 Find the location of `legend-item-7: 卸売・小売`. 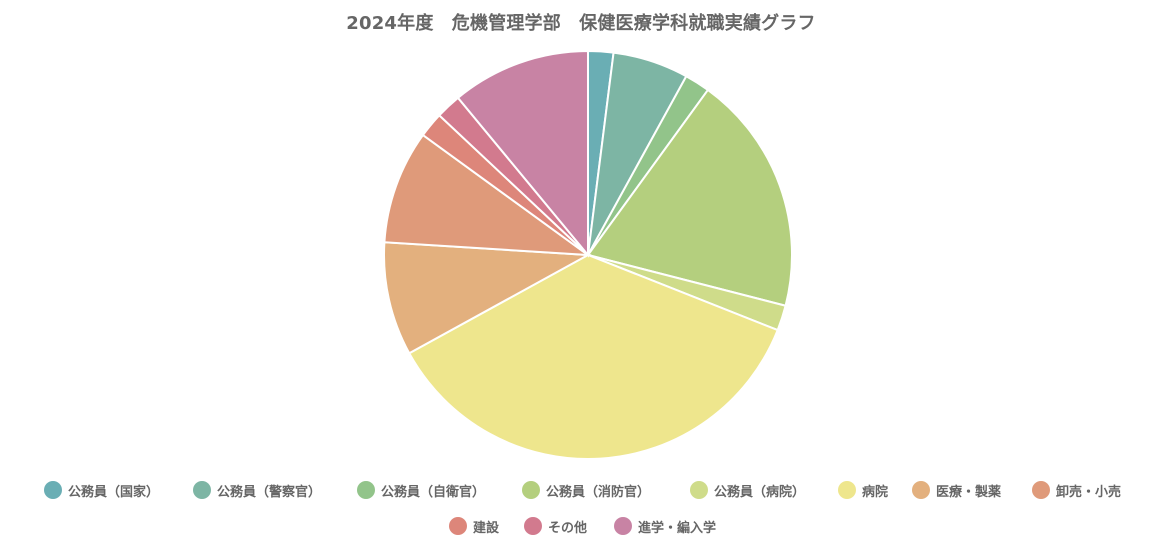

legend-item-7: 卸売・小売 is located at coordinates (1076, 490).